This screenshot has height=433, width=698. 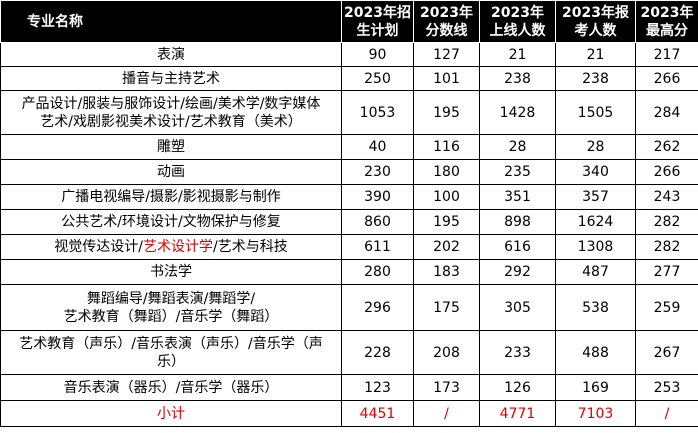 I want to click on major-name: 雕塑, so click(x=171, y=147).